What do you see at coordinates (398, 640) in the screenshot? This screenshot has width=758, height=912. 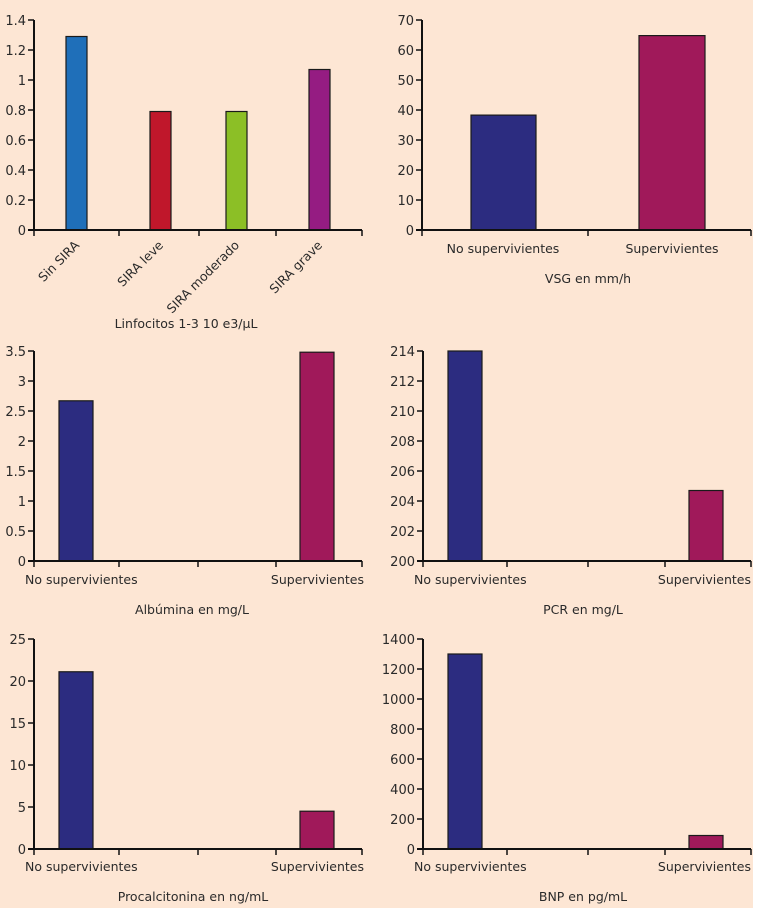 I see `y-tick-label: 1400` at bounding box center [398, 640].